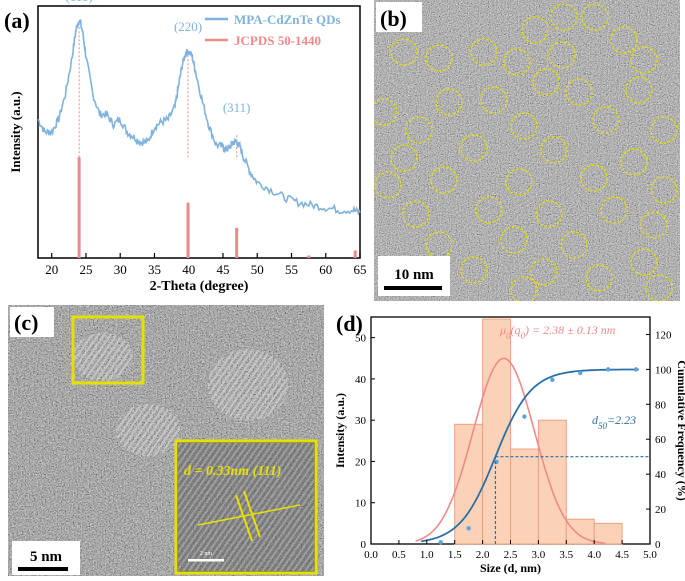  I want to click on label-bg-c, so click(32, 322).